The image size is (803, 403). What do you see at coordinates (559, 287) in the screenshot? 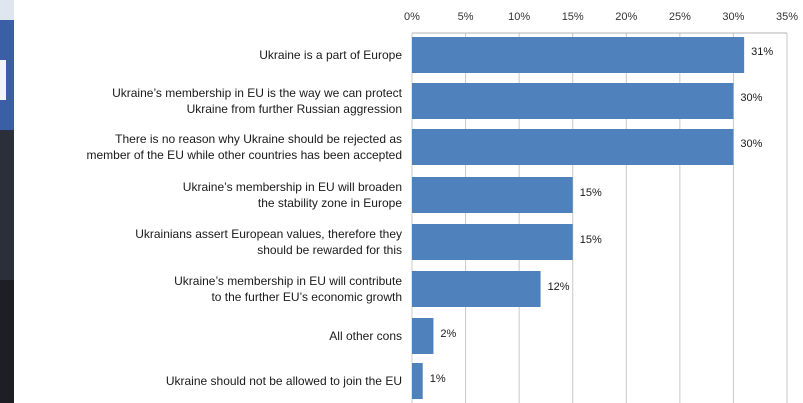
I see `value-label: 12%` at bounding box center [559, 287].